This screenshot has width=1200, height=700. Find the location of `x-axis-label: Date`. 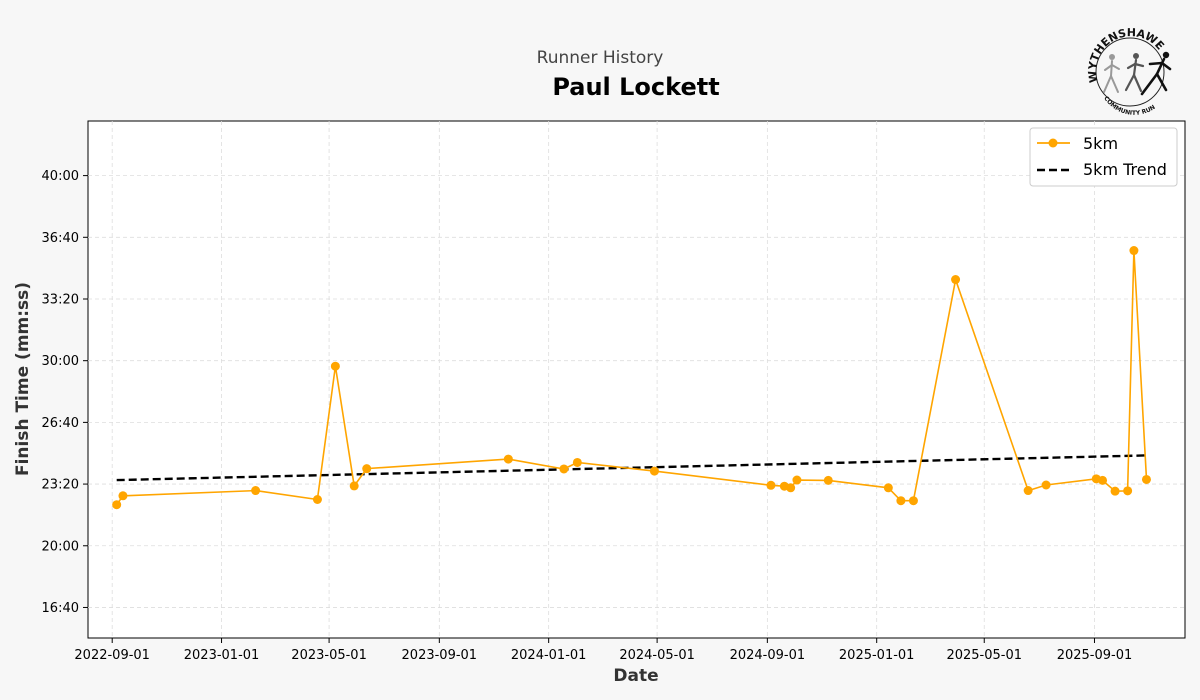

x-axis-label: Date is located at coordinates (635, 676).